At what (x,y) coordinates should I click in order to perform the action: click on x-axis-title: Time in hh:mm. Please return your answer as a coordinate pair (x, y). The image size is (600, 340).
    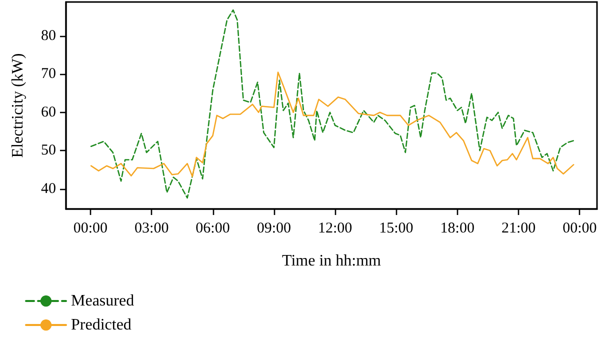
    Looking at the image, I should click on (332, 261).